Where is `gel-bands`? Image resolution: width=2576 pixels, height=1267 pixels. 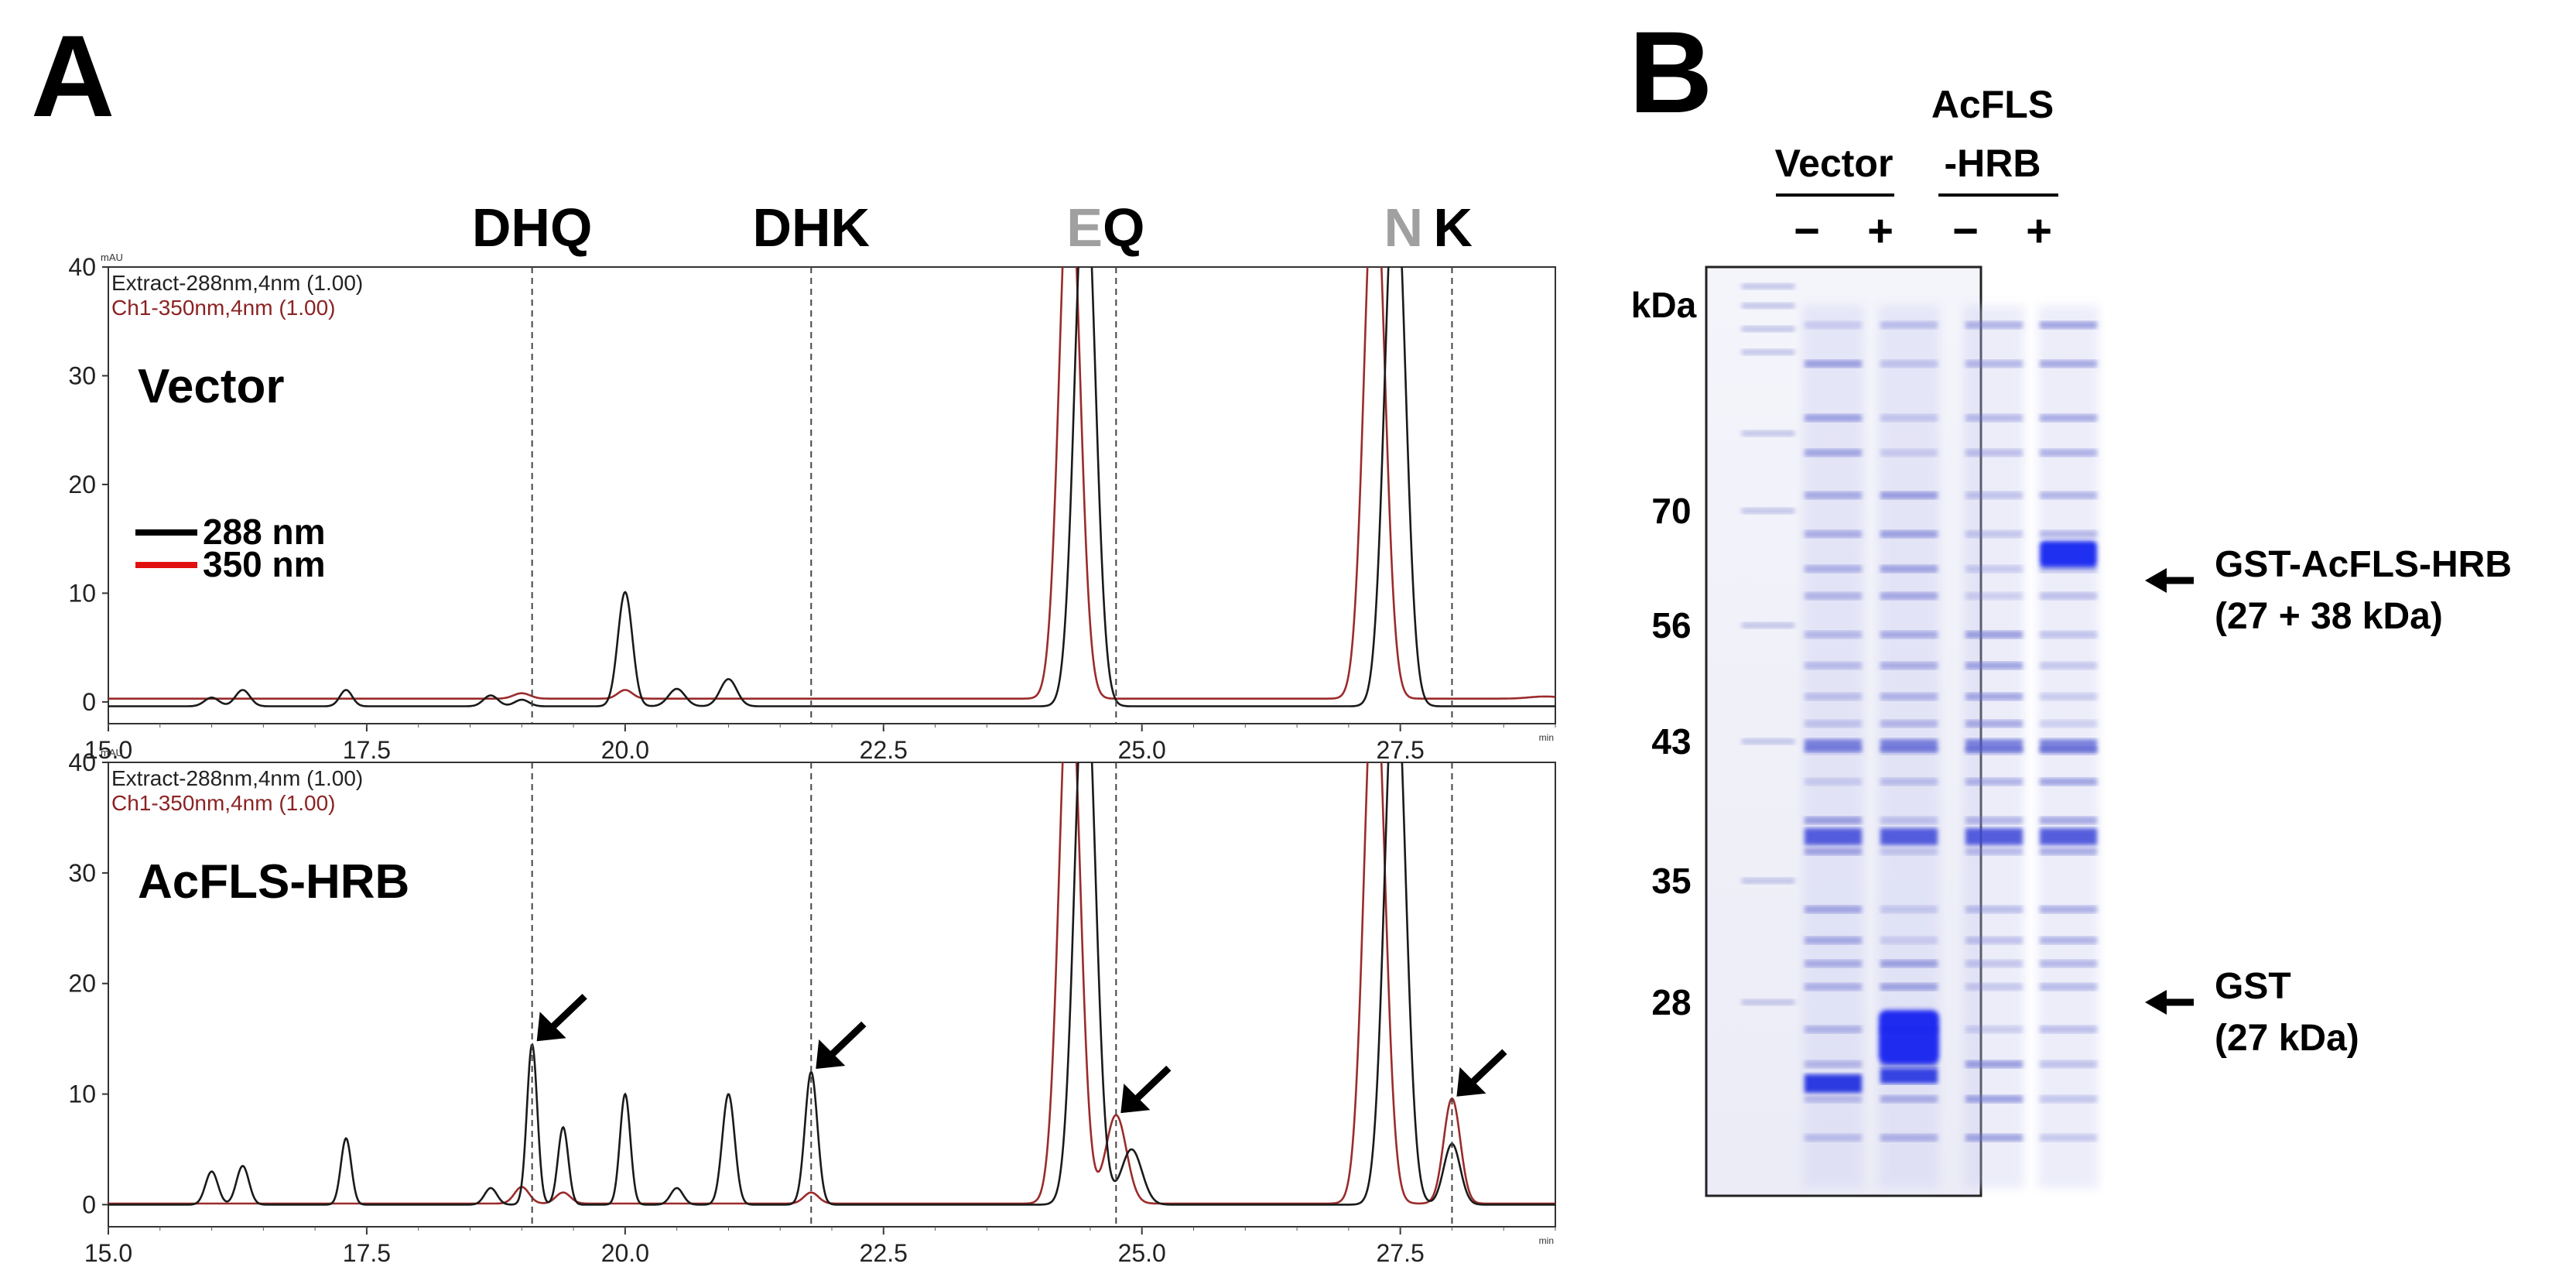 gel-bands is located at coordinates (1920, 736).